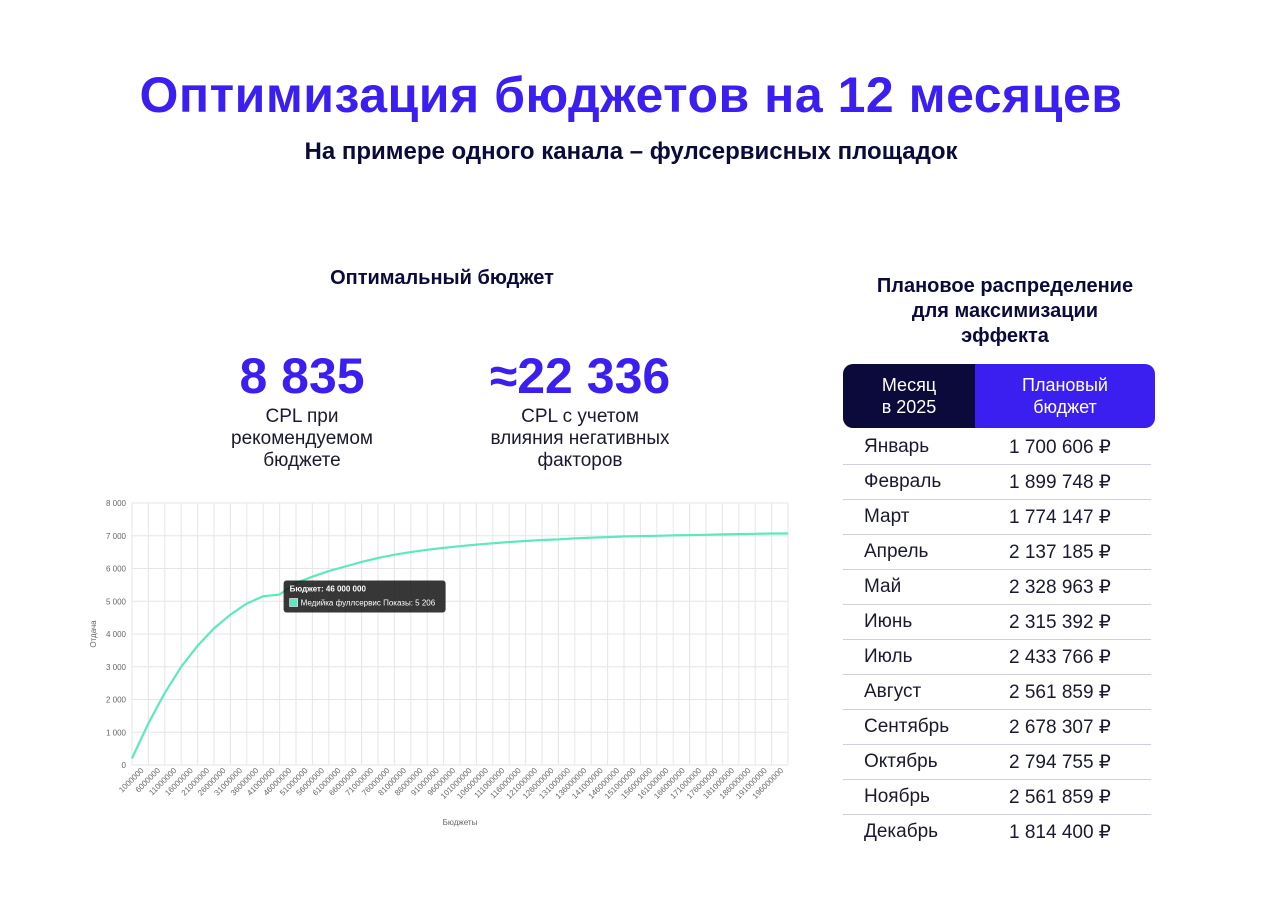 This screenshot has height=900, width=1262. I want to click on column-header-month: Месяц в 2025, so click(909, 396).